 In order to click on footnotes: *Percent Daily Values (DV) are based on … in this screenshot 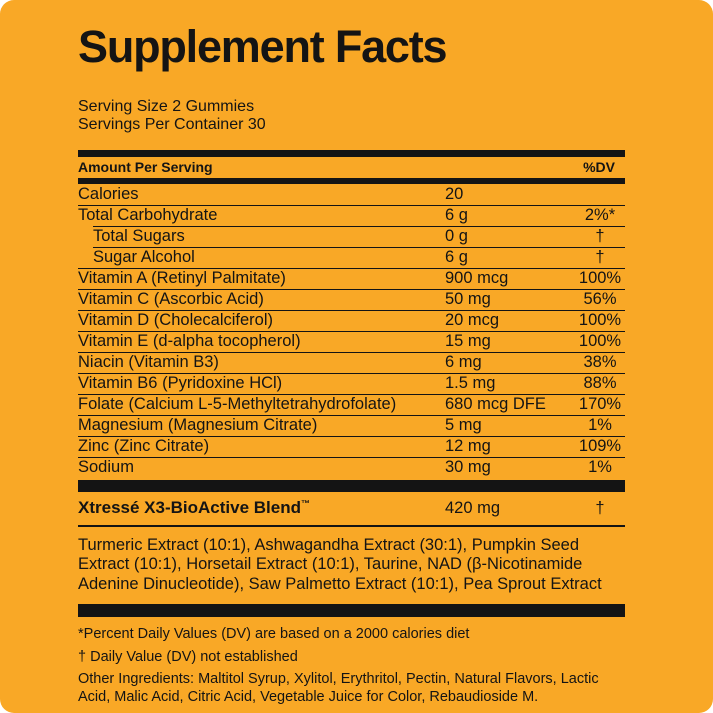, I will do `click(351, 666)`.